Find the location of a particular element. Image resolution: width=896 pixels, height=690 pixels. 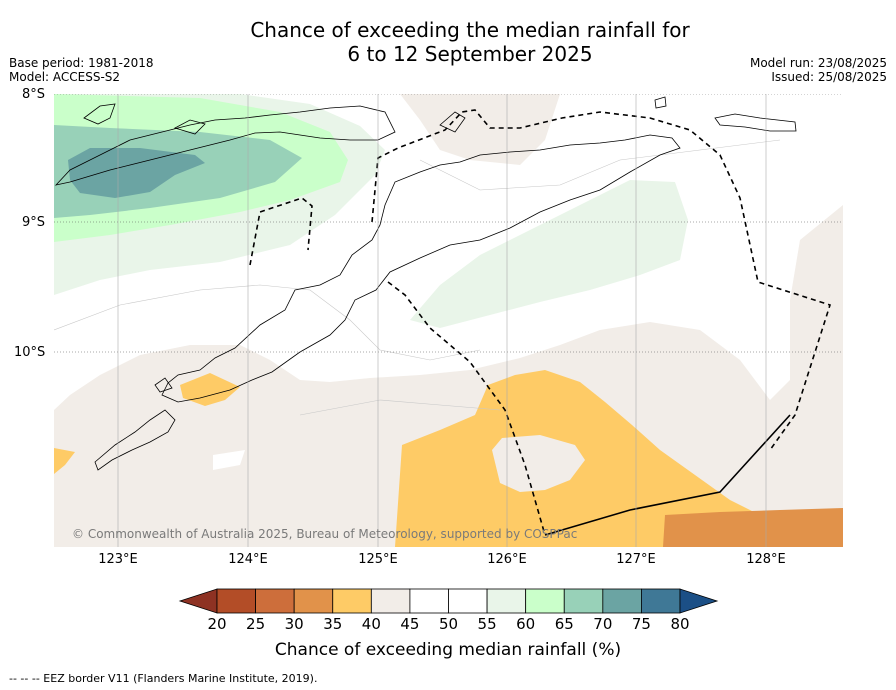

colorbar-tick-label: 60 is located at coordinates (526, 624).